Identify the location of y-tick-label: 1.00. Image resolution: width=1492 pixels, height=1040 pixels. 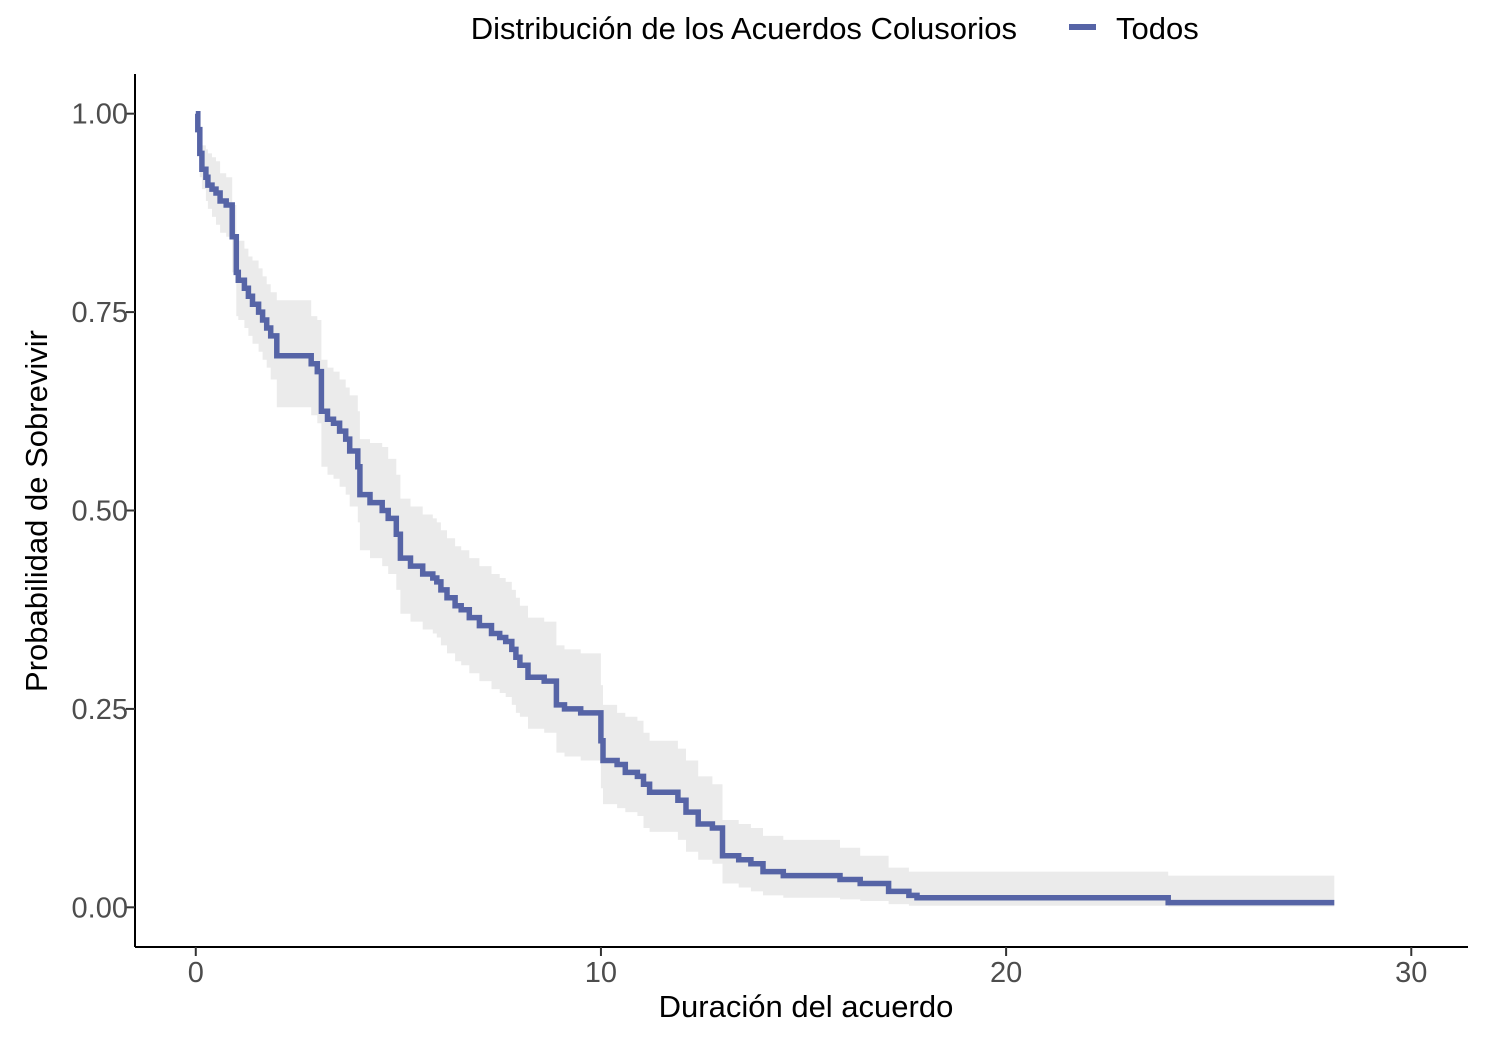
(100, 115).